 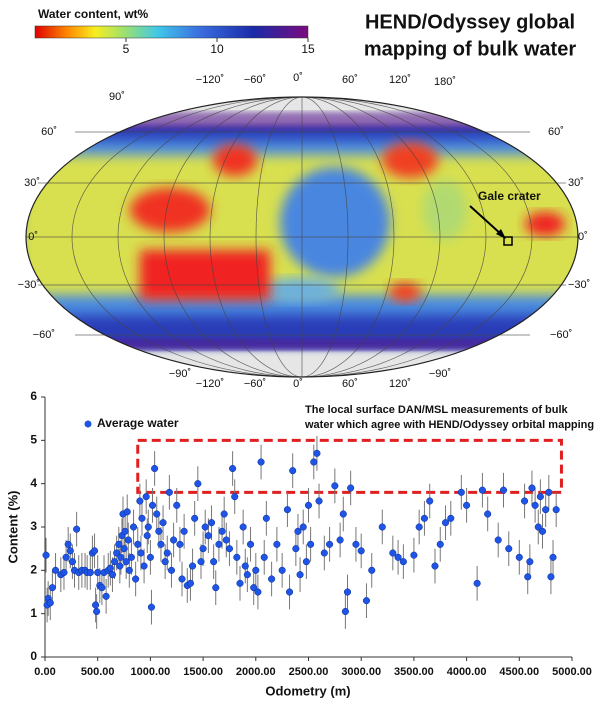 I want to click on x-tick-label: 5000.00, so click(x=572, y=672).